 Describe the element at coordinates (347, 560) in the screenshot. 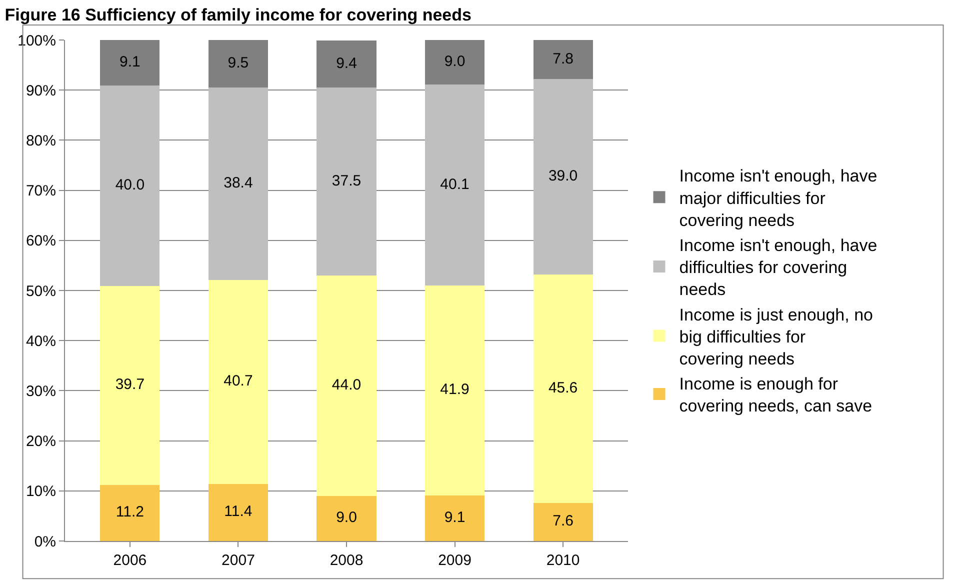

I see `x-tick-label: 2008` at that location.